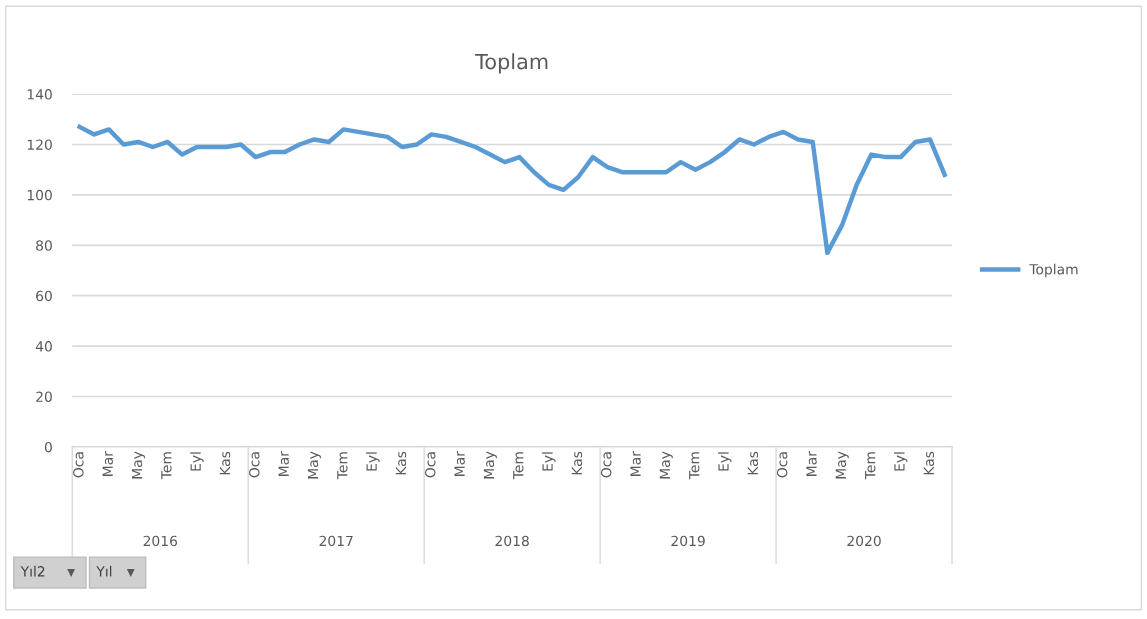  I want to click on text: 2016, so click(160, 541).